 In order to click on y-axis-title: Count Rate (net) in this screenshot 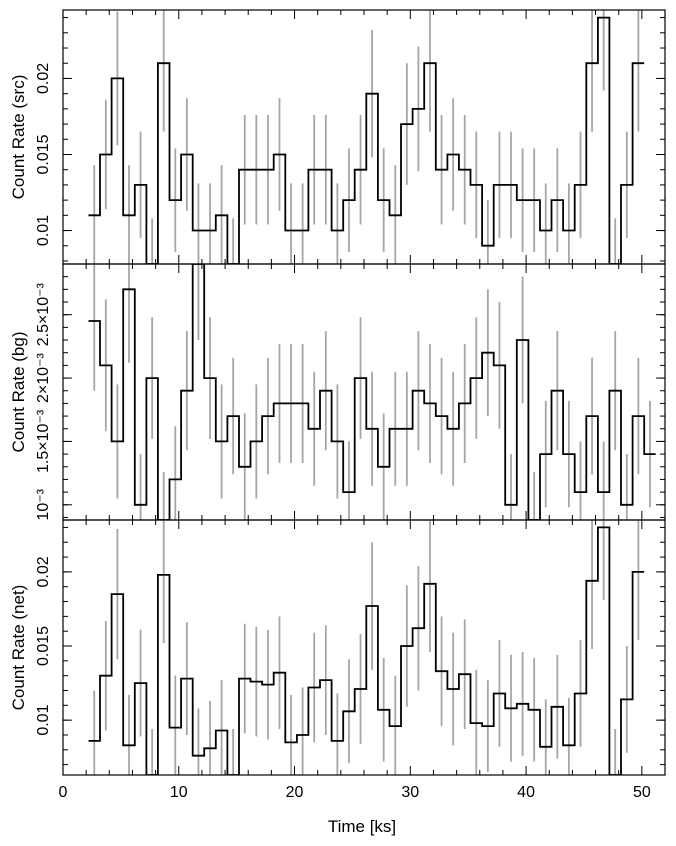, I will do `click(18, 648)`.